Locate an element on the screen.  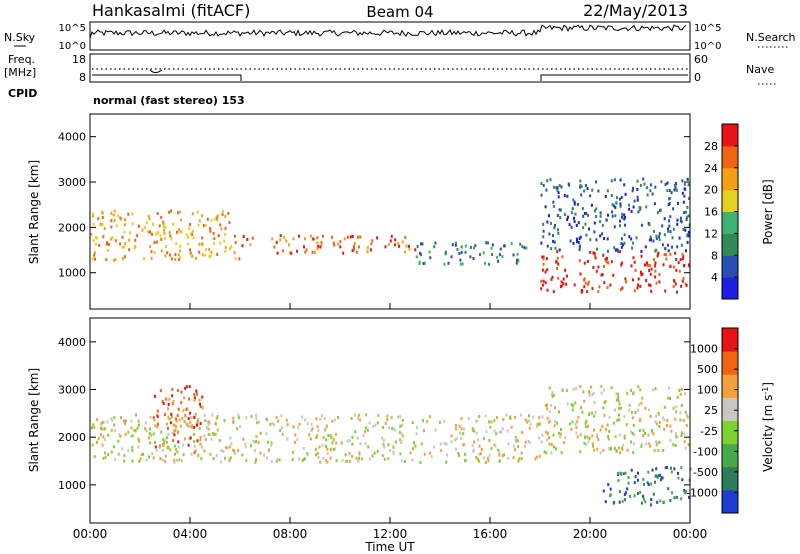
freq-tick-high: 18 is located at coordinates (79, 59).